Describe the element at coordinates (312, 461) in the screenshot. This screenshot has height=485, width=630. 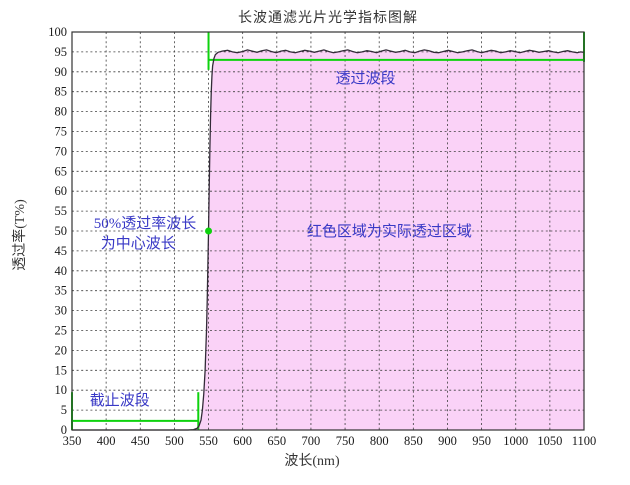
I see `x-axis-label: 波长(nm)` at that location.